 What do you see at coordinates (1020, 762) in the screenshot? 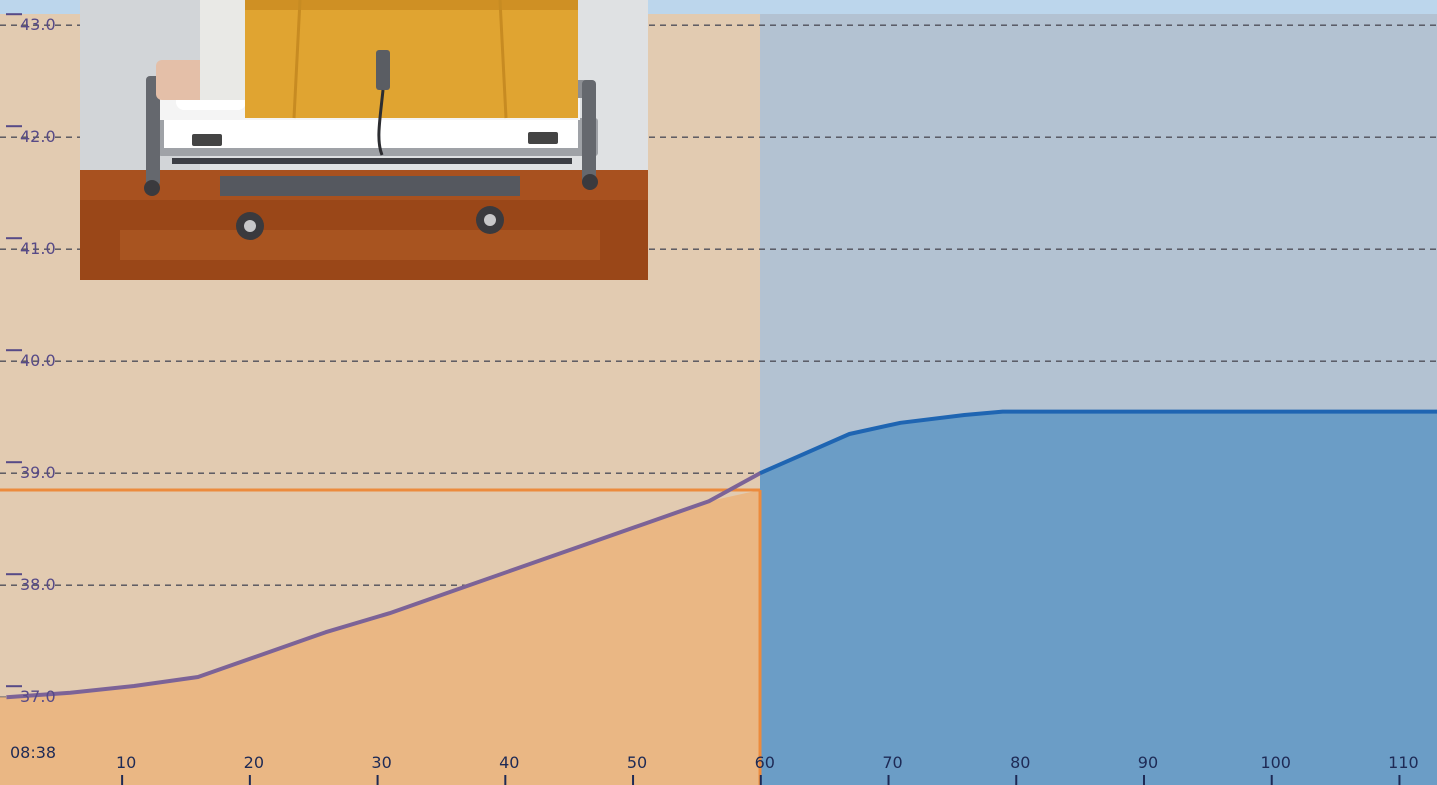
I see `x-tick-label-80: 80` at bounding box center [1020, 762].